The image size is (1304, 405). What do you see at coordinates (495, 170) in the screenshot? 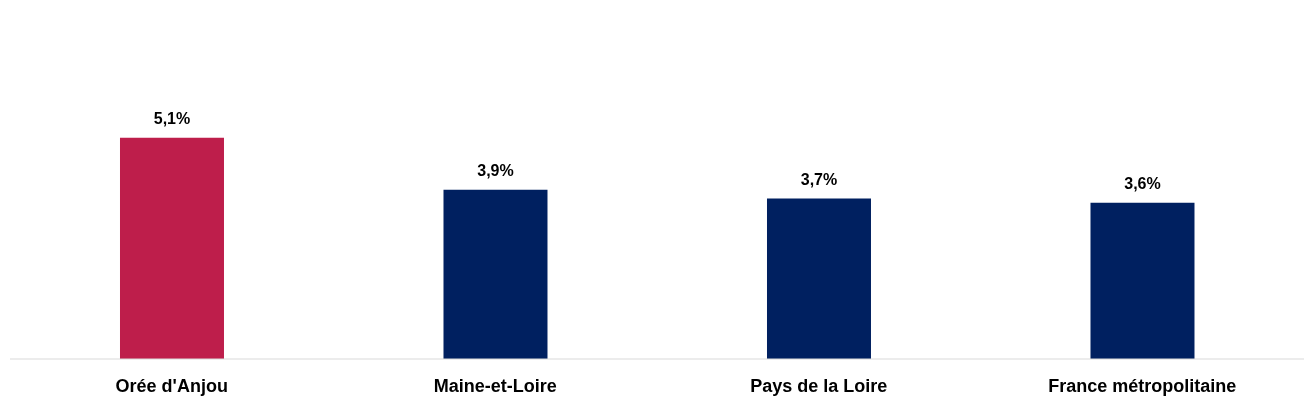
I see `data-label: 3,9%` at bounding box center [495, 170].